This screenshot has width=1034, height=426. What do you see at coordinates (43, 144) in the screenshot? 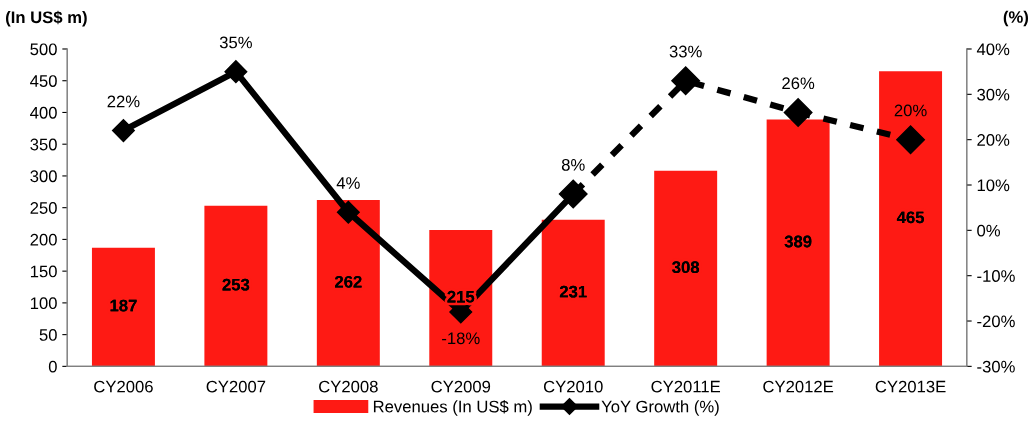
I see `y-tick-label: 350` at bounding box center [43, 144].